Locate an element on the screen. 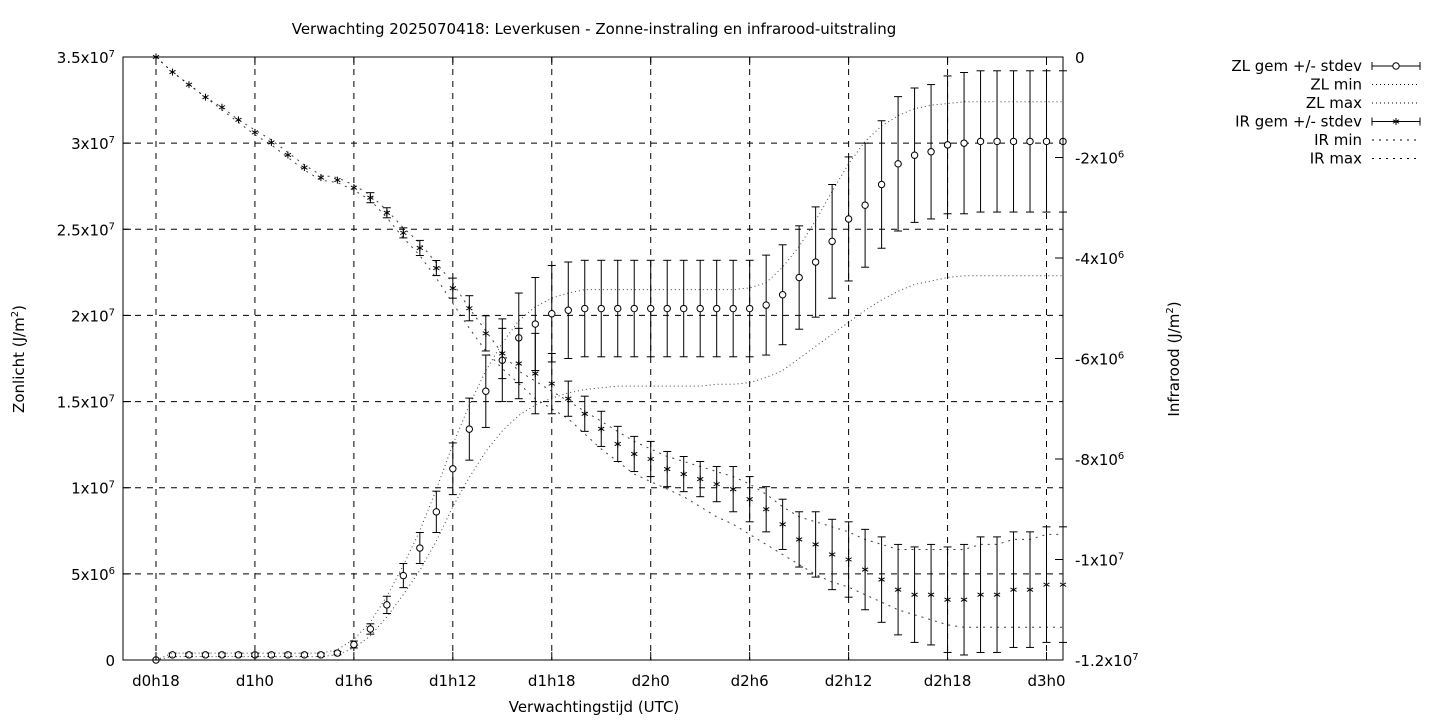  y-axis-label-sup: 2 is located at coordinates (15, 314).